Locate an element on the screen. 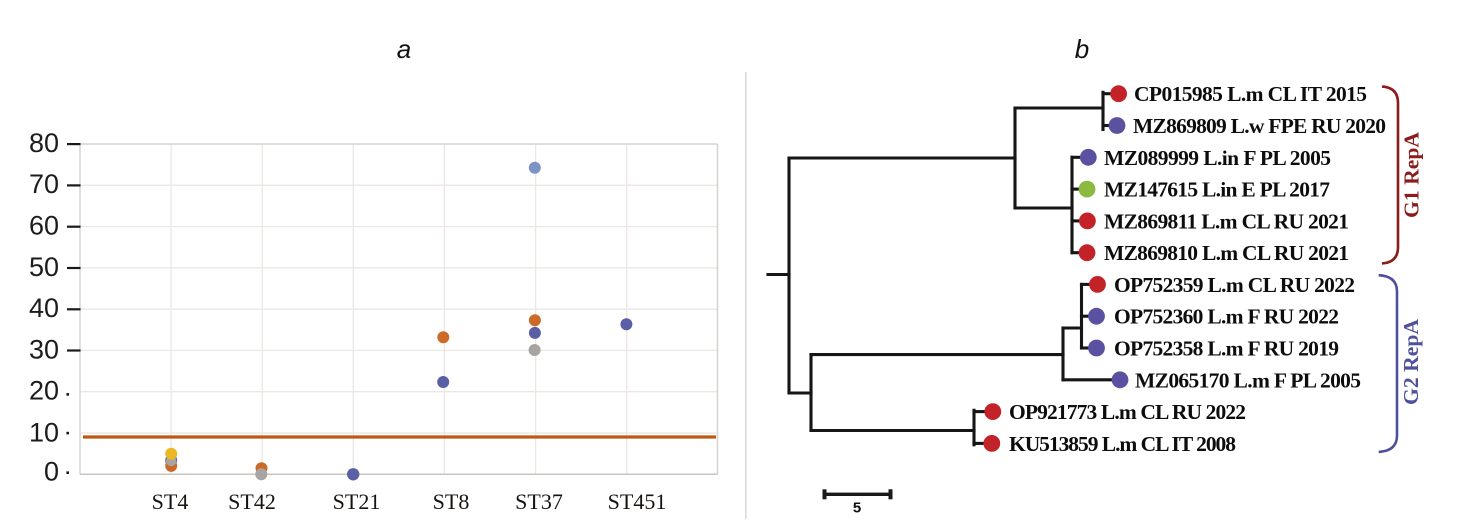 This screenshot has height=530, width=1459. svg-text: MZ147615 L.in E PL 2017 is located at coordinates (1217, 190).